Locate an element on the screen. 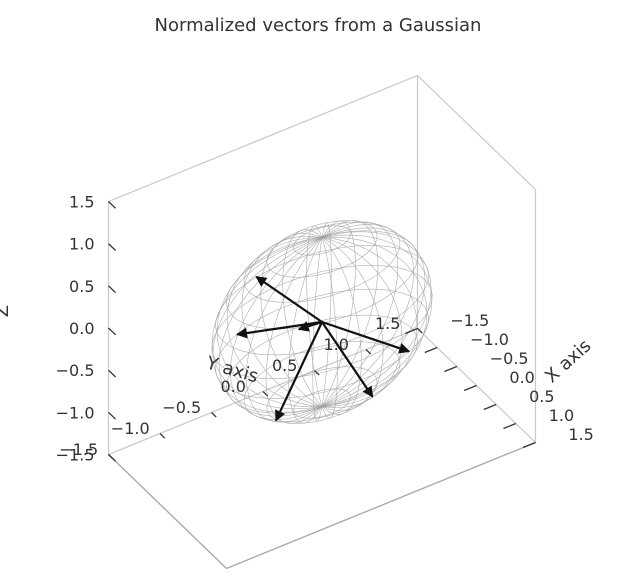  z-tick-label: −1.5 is located at coordinates (75, 454).